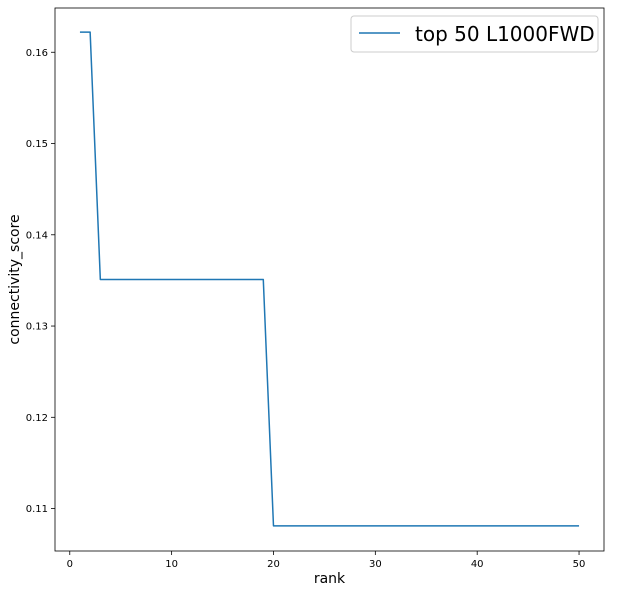 The image size is (619, 593). Describe the element at coordinates (171, 564) in the screenshot. I see `x-tick-label: 10` at that location.